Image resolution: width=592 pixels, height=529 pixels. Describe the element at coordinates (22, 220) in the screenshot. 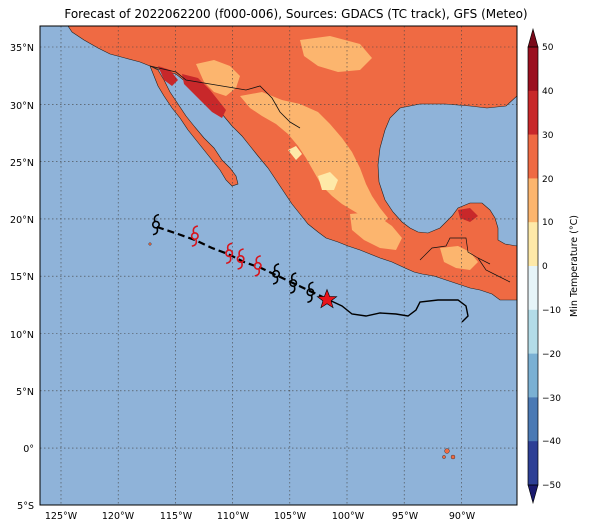

I see `lat-tick-label: 20°N` at that location.